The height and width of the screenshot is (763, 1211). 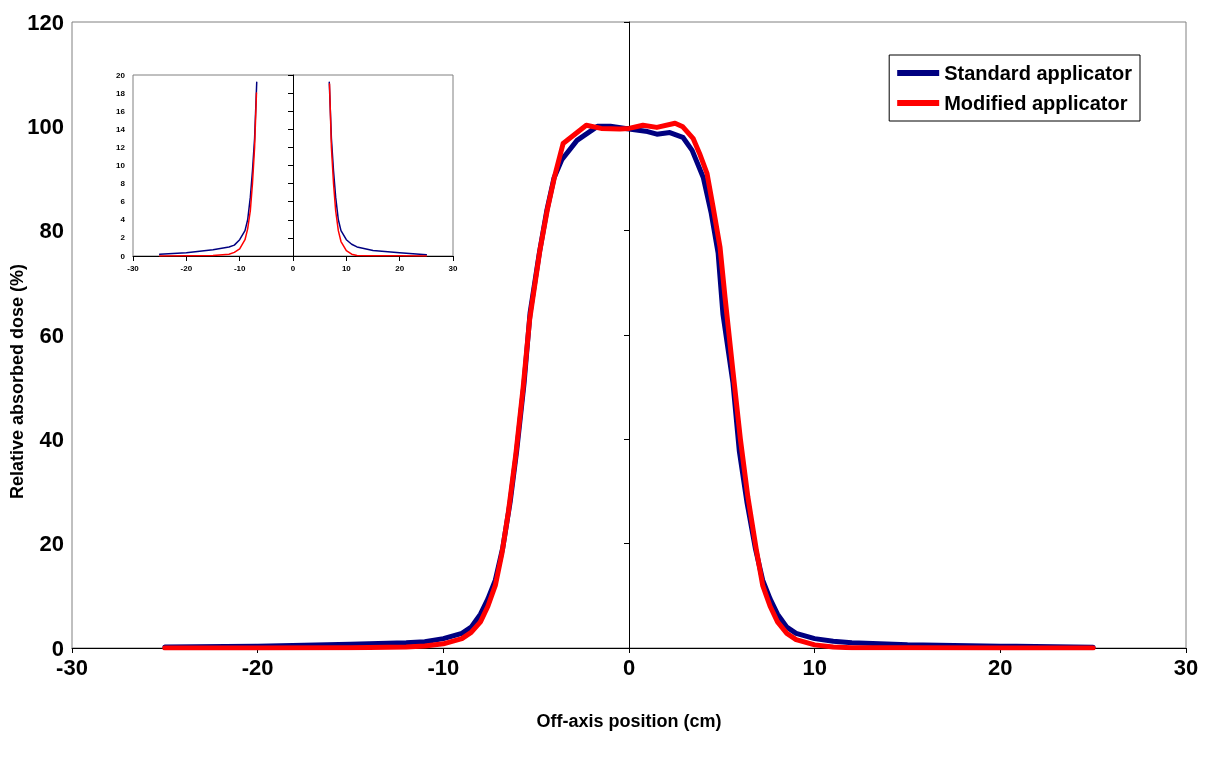 I want to click on y-tick-label: 60, so click(x=51, y=335).